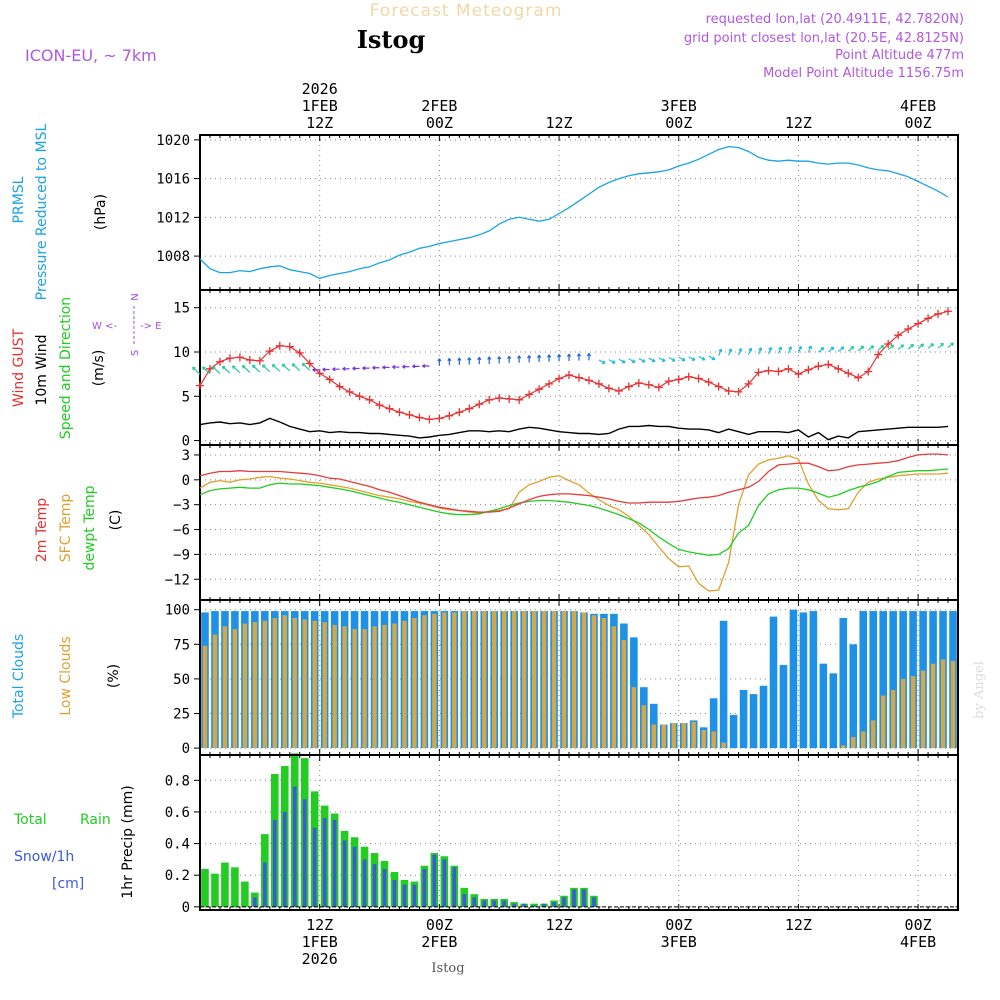 This screenshot has height=1000, width=1000. Describe the element at coordinates (562, 522) in the screenshot. I see `panel-2: −12 −9 −6 −3 0 3` at that location.